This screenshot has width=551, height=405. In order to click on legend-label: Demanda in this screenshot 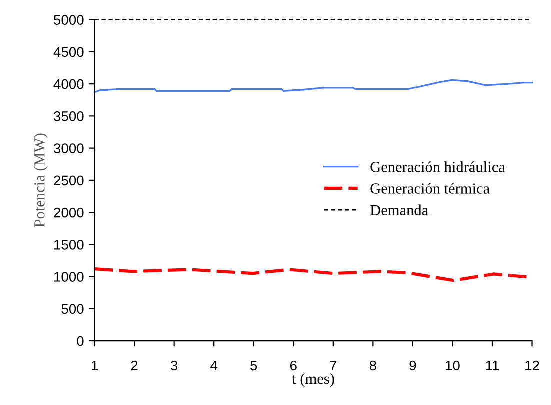, I will do `click(399, 210)`.